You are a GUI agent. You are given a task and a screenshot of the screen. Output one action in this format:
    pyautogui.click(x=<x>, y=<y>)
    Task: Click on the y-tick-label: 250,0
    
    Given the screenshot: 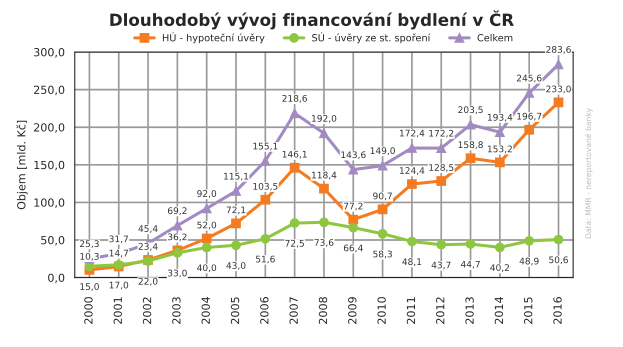 What is the action you would take?
    pyautogui.click(x=49, y=91)
    